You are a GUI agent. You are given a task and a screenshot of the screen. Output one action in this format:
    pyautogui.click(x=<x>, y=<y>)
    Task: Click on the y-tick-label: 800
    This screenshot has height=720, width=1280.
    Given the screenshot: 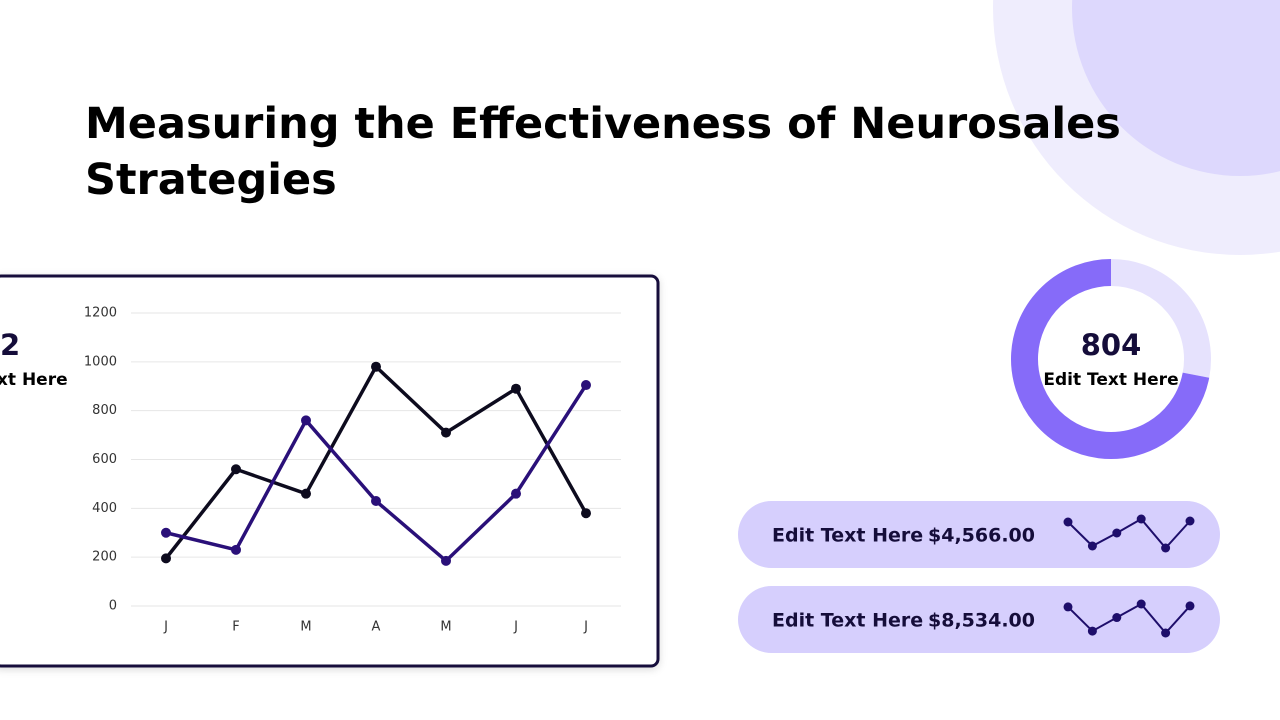 What is the action you would take?
    pyautogui.click(x=104, y=410)
    